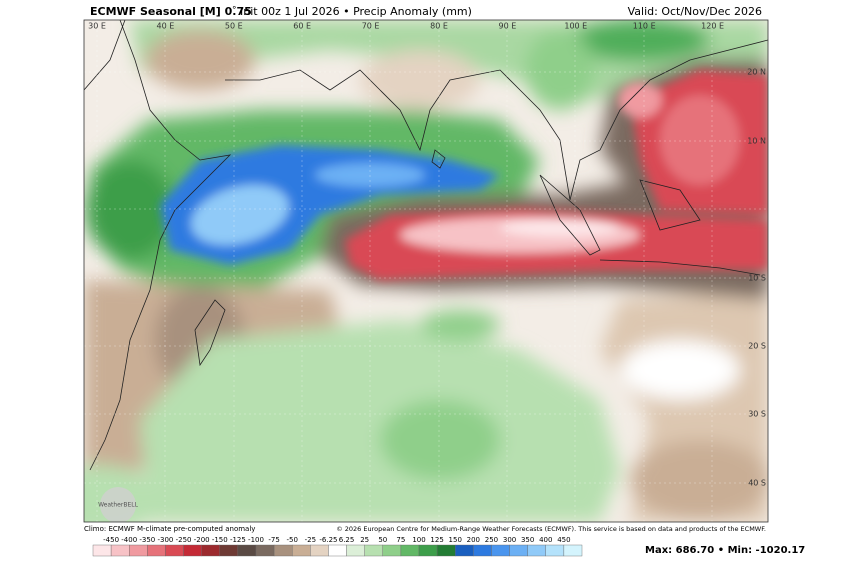 The image size is (850, 571). I want to click on lat-label: 10 S, so click(757, 278).